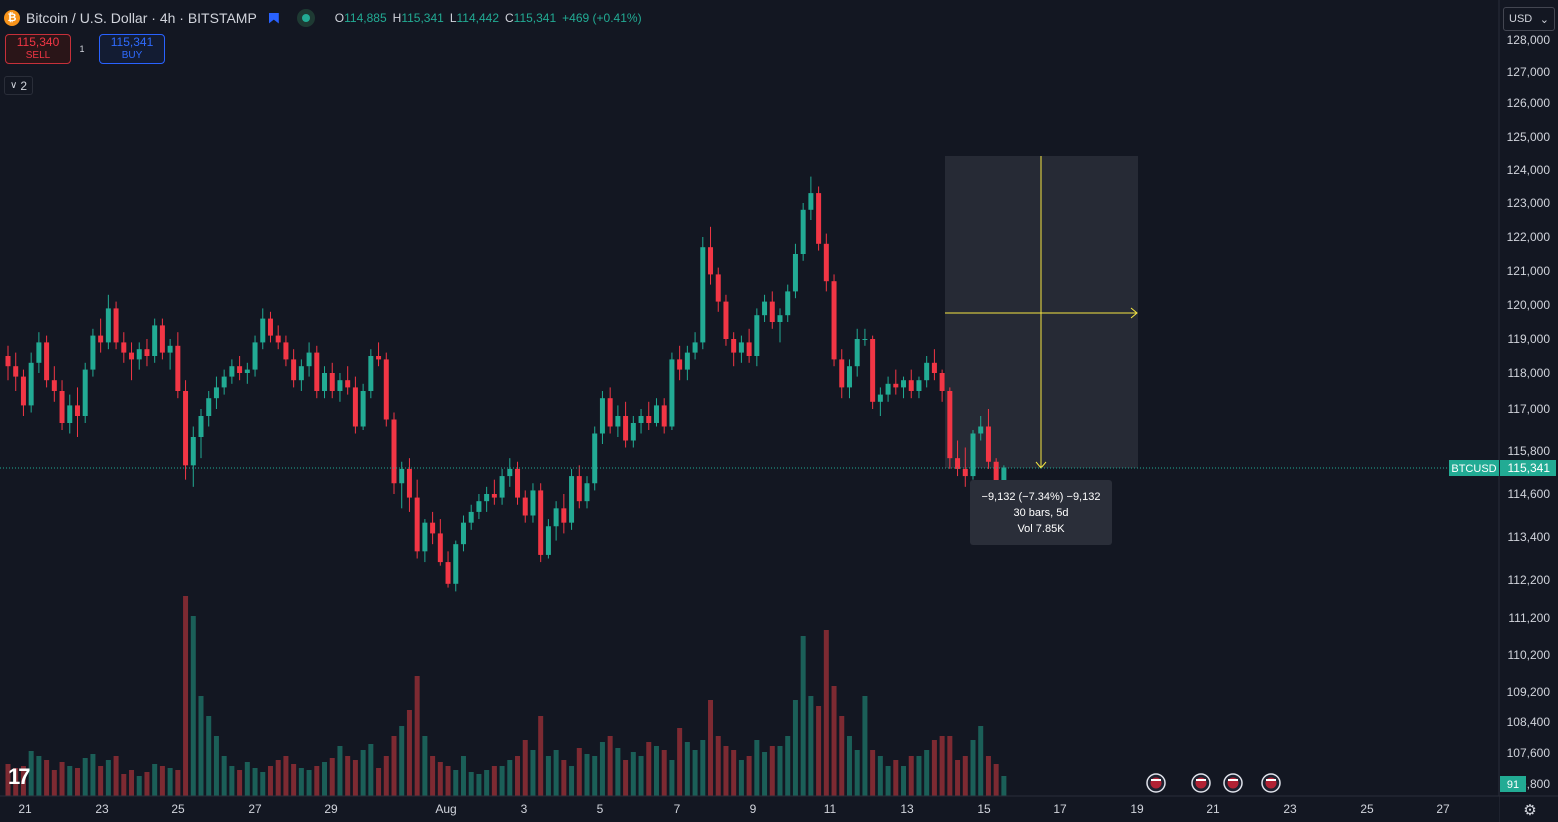 The width and height of the screenshot is (1558, 822). Describe the element at coordinates (509, 18) in the screenshot. I see `close-label: C` at that location.